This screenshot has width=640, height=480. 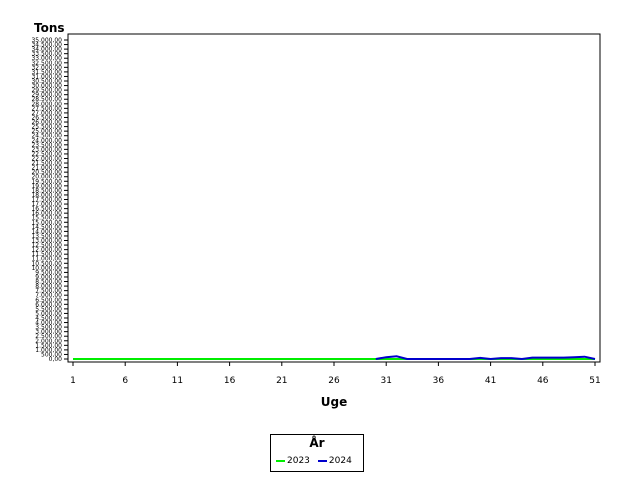 What do you see at coordinates (46, 168) in the screenshot?
I see `y-tick-label: 21.000,00` at bounding box center [46, 168].